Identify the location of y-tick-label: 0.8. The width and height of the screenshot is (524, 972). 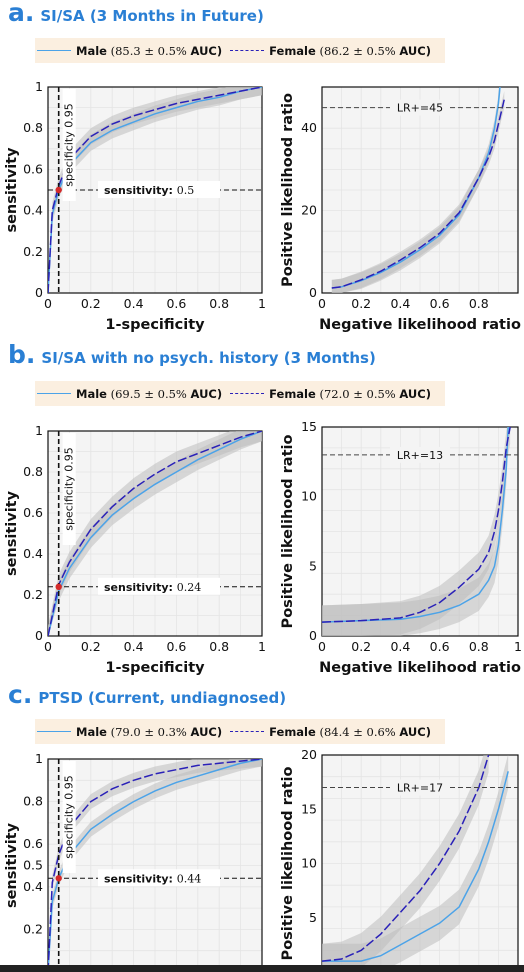
(33, 471).